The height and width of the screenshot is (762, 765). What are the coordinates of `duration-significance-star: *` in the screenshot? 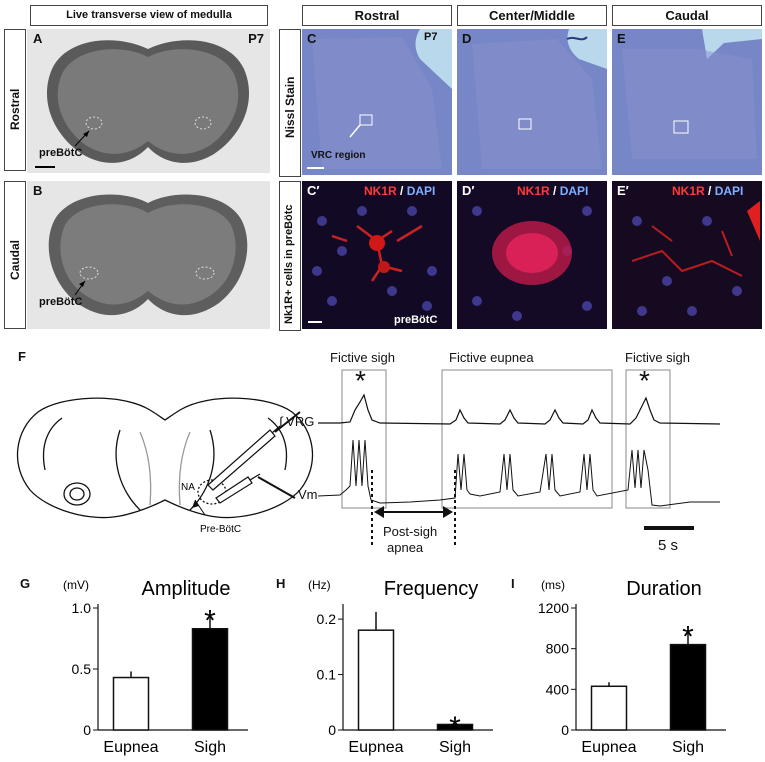 It's located at (688, 636).